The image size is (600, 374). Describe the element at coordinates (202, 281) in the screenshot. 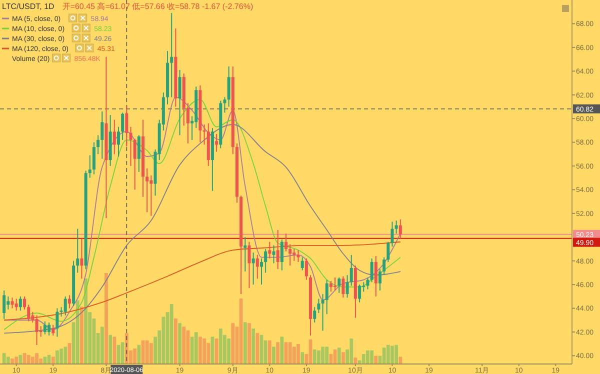

I see `line-series` at that location.